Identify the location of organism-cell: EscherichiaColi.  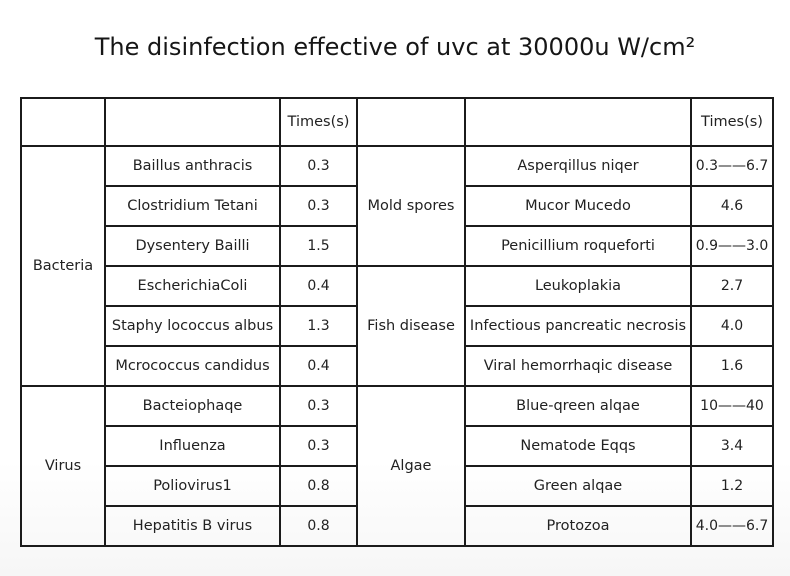
(192, 286).